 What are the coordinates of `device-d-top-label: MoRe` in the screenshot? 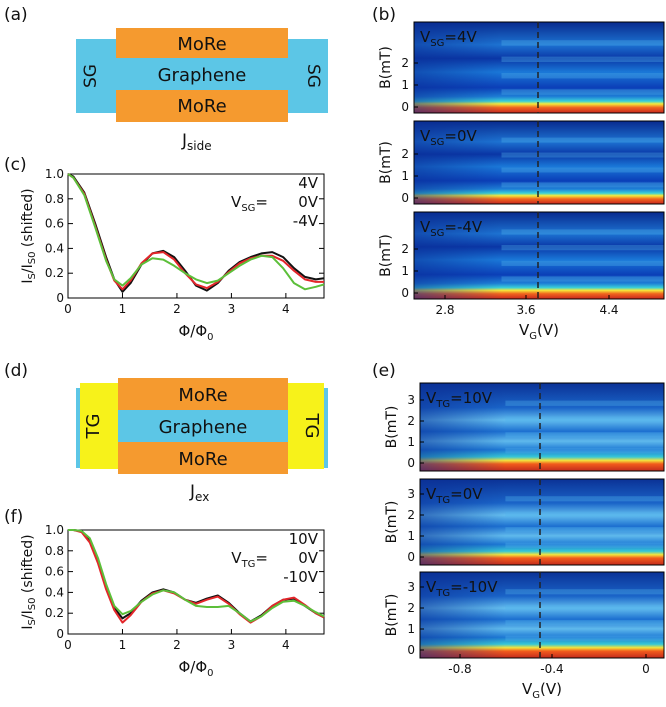 It's located at (202, 395).